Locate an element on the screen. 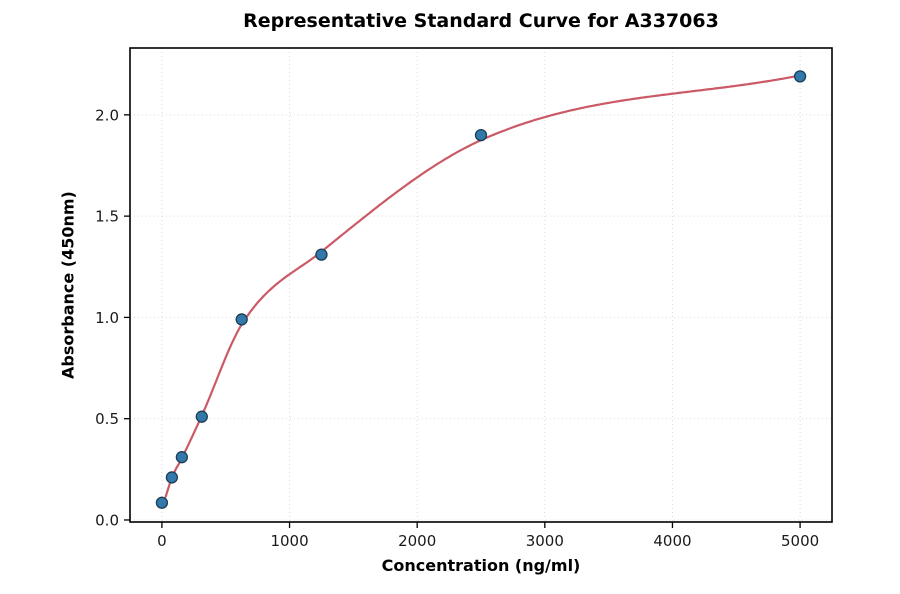  y-tick-label: 0.0 is located at coordinates (107, 520).